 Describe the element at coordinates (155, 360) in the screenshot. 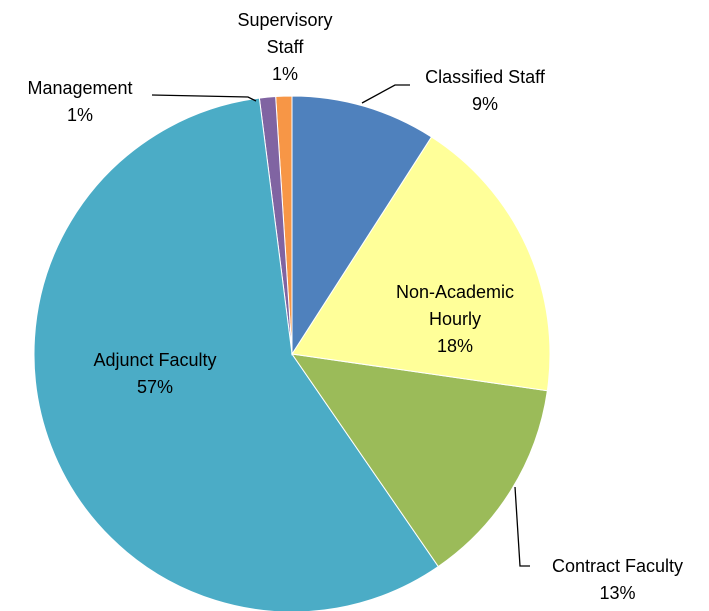

I see `category-label: Adjunct Faculty` at that location.